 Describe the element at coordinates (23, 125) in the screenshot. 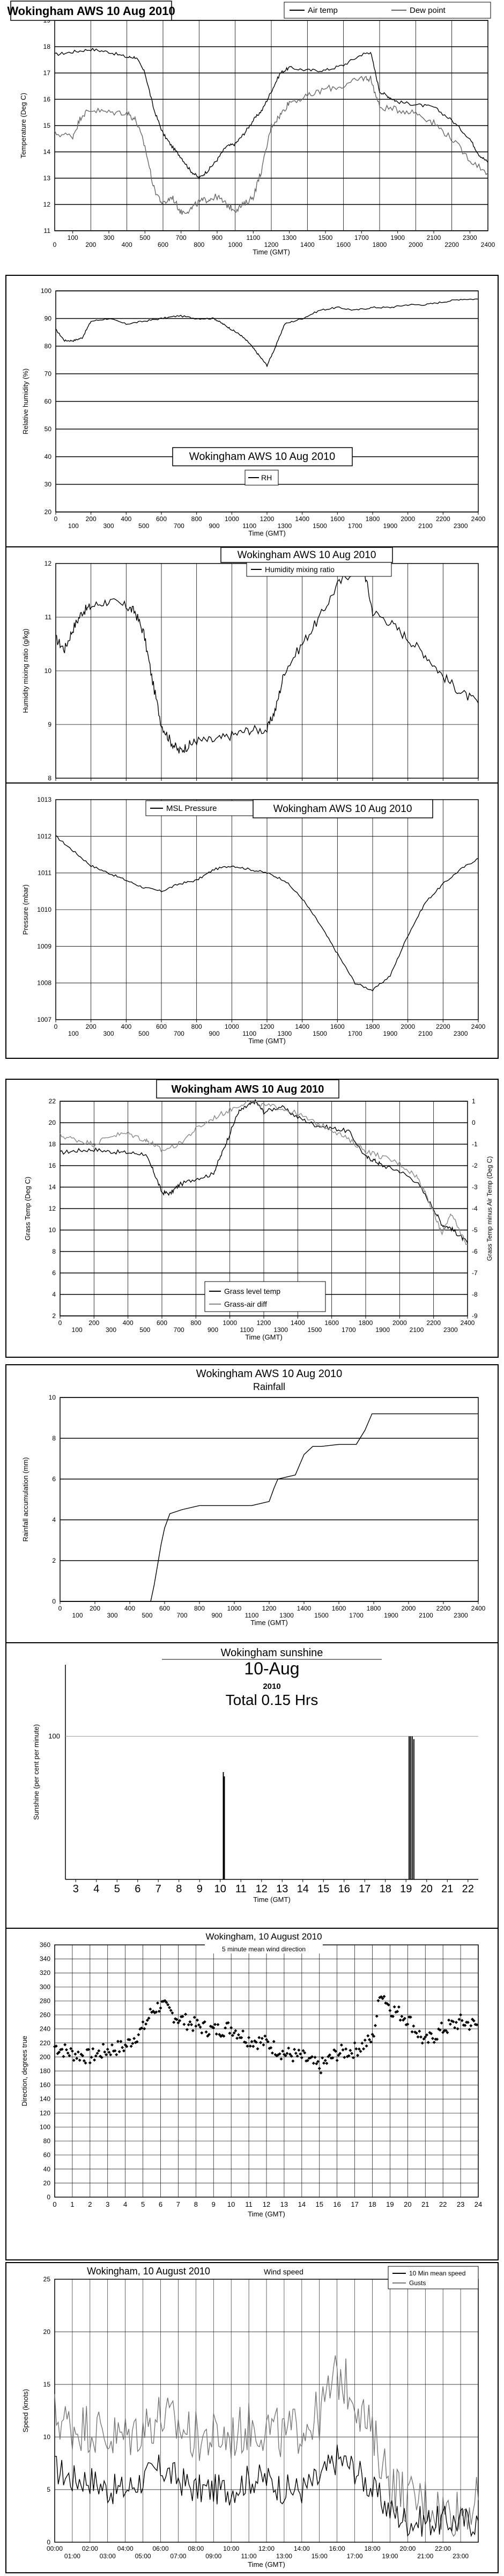

I see `temp-ylabel: Temperature (Deg C)` at that location.